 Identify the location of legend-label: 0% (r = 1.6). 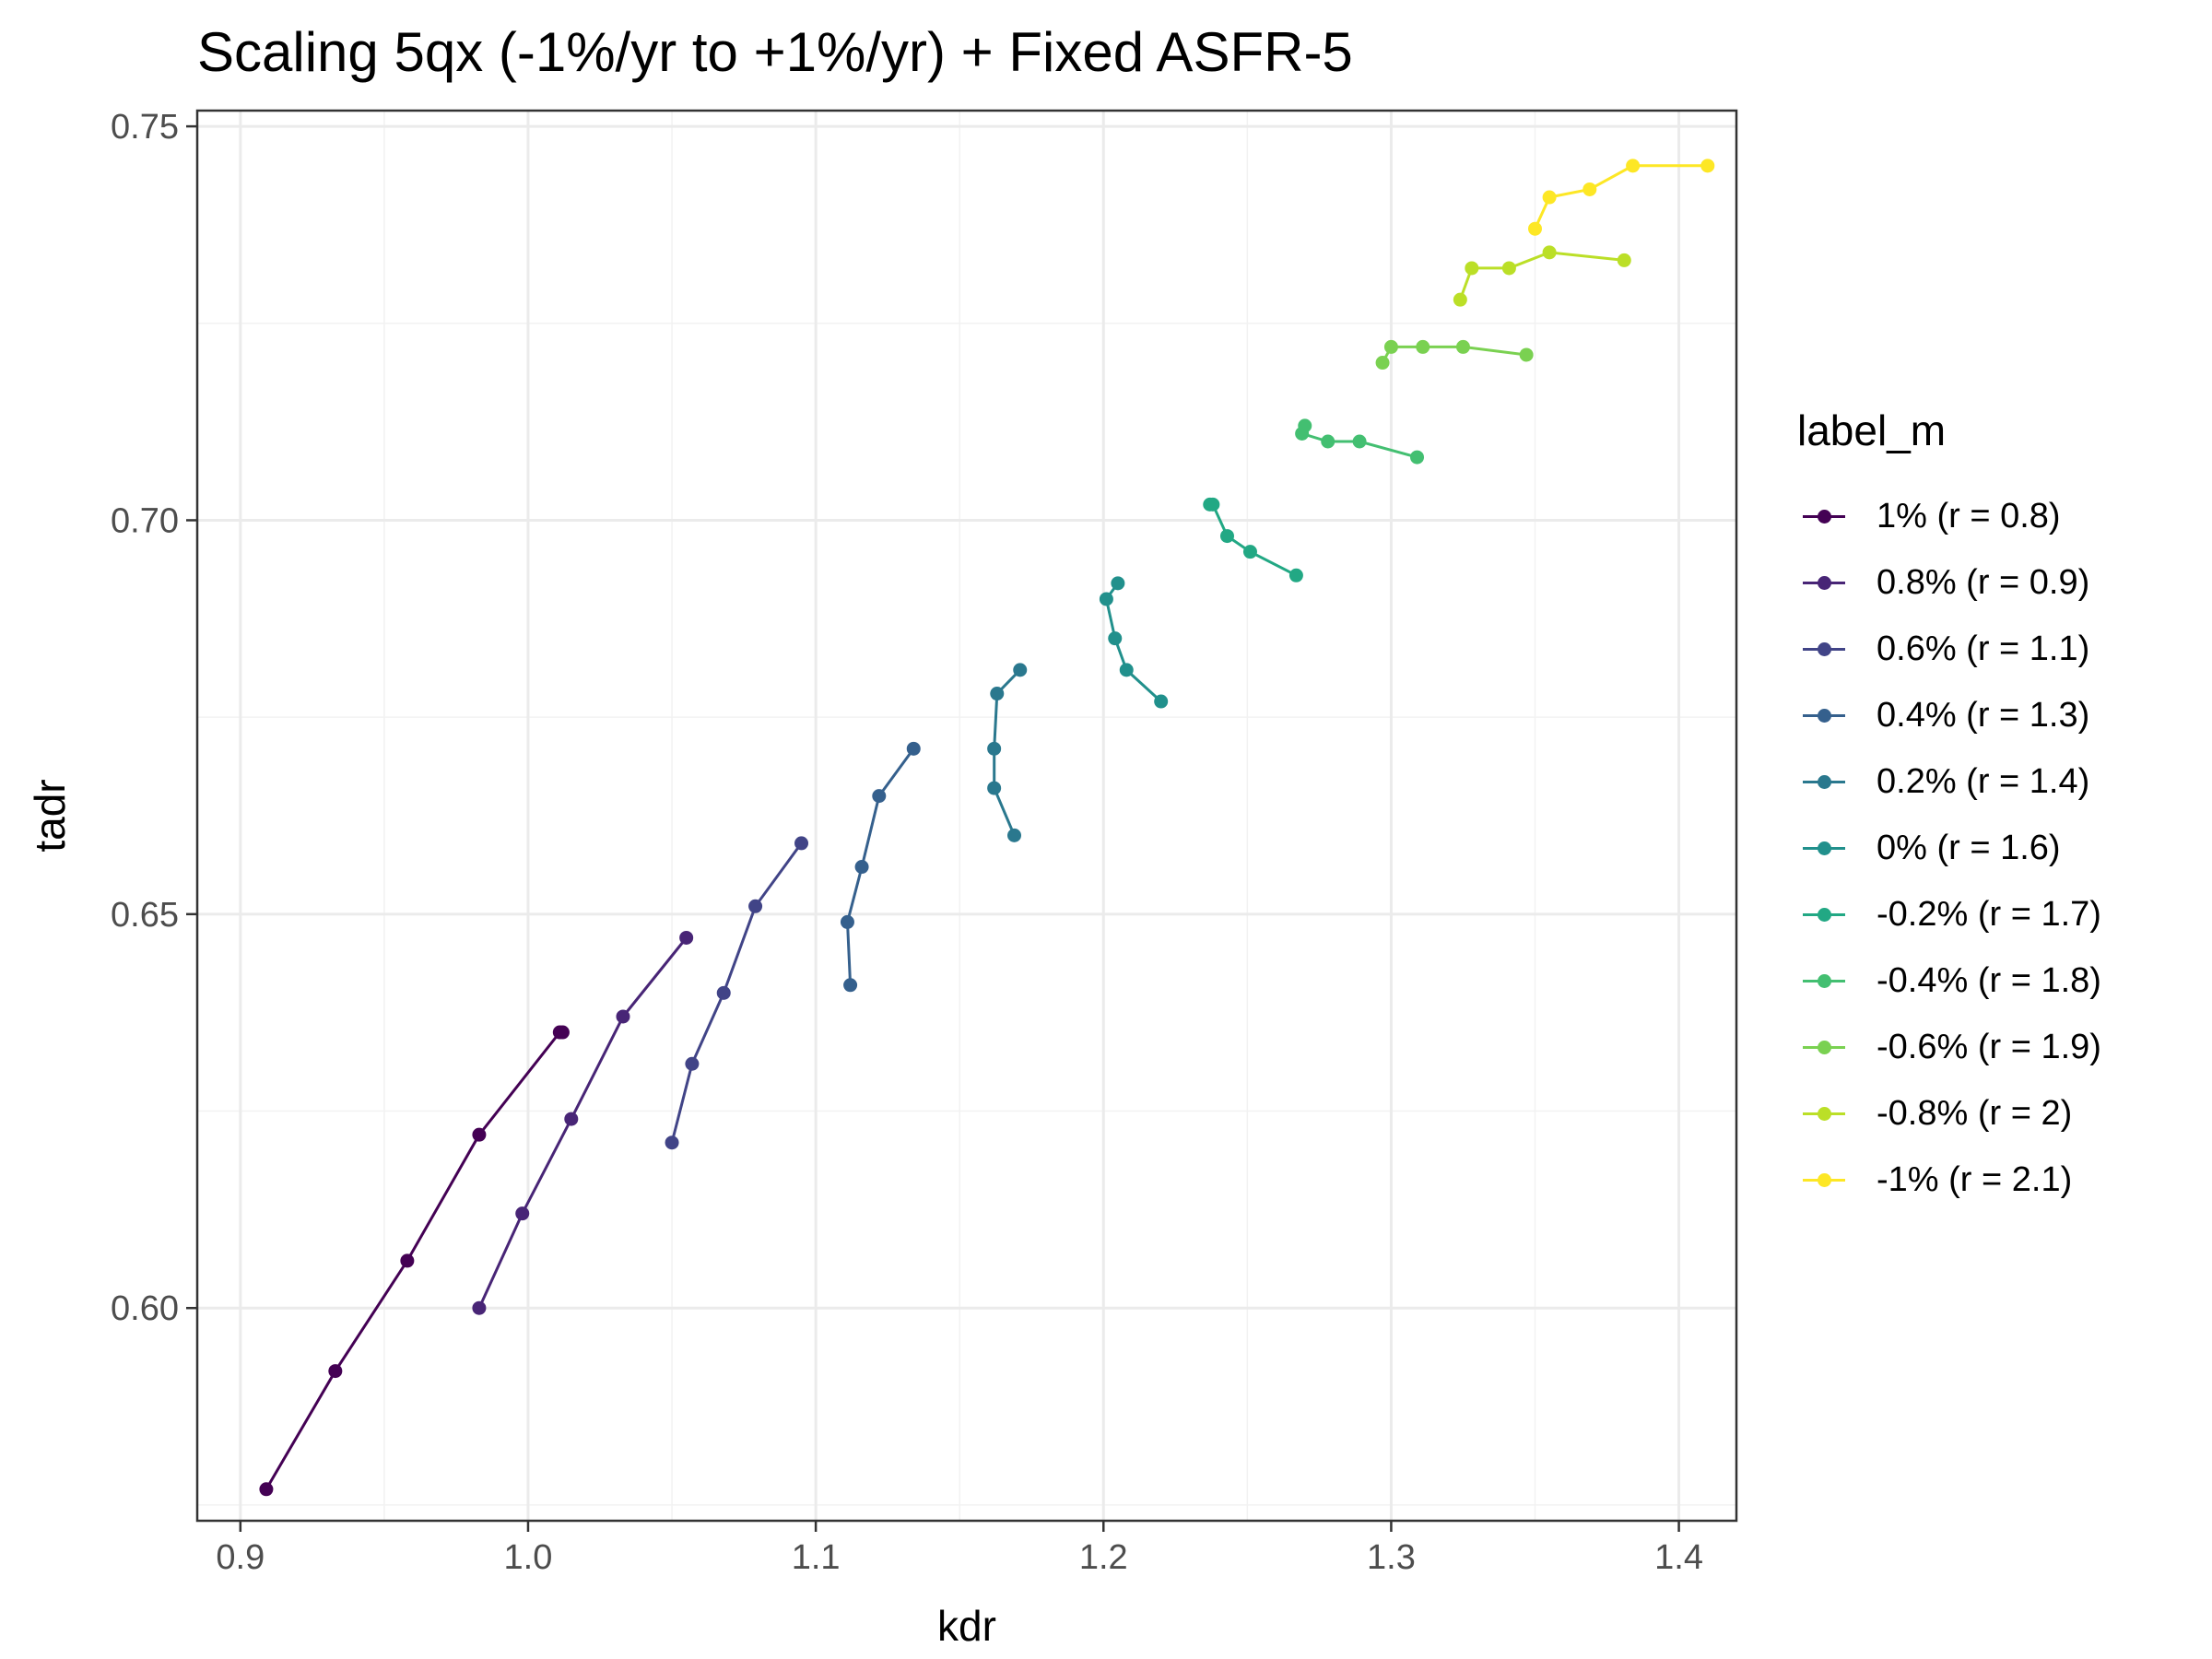
(1969, 847).